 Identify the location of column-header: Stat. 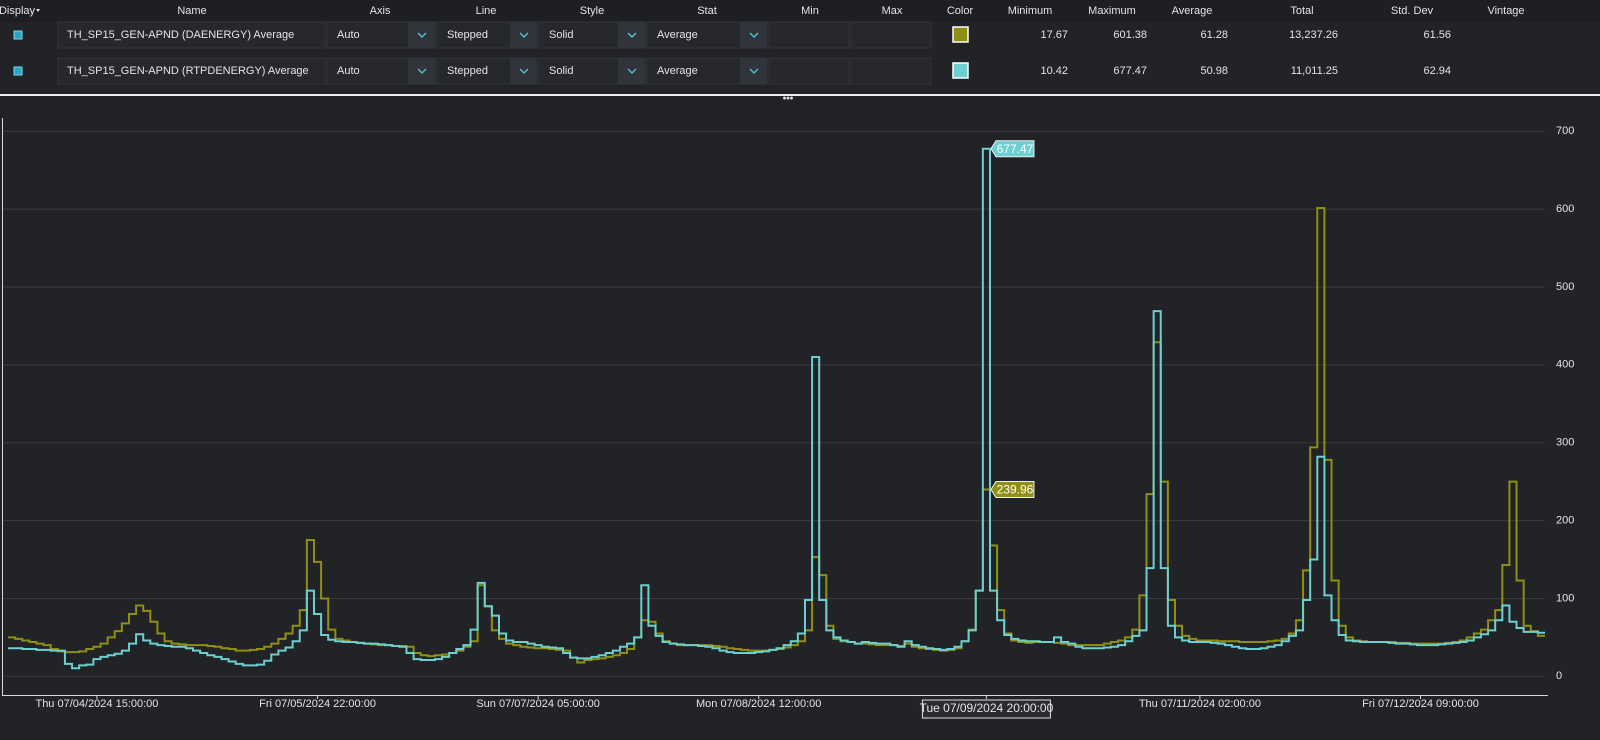
(707, 11).